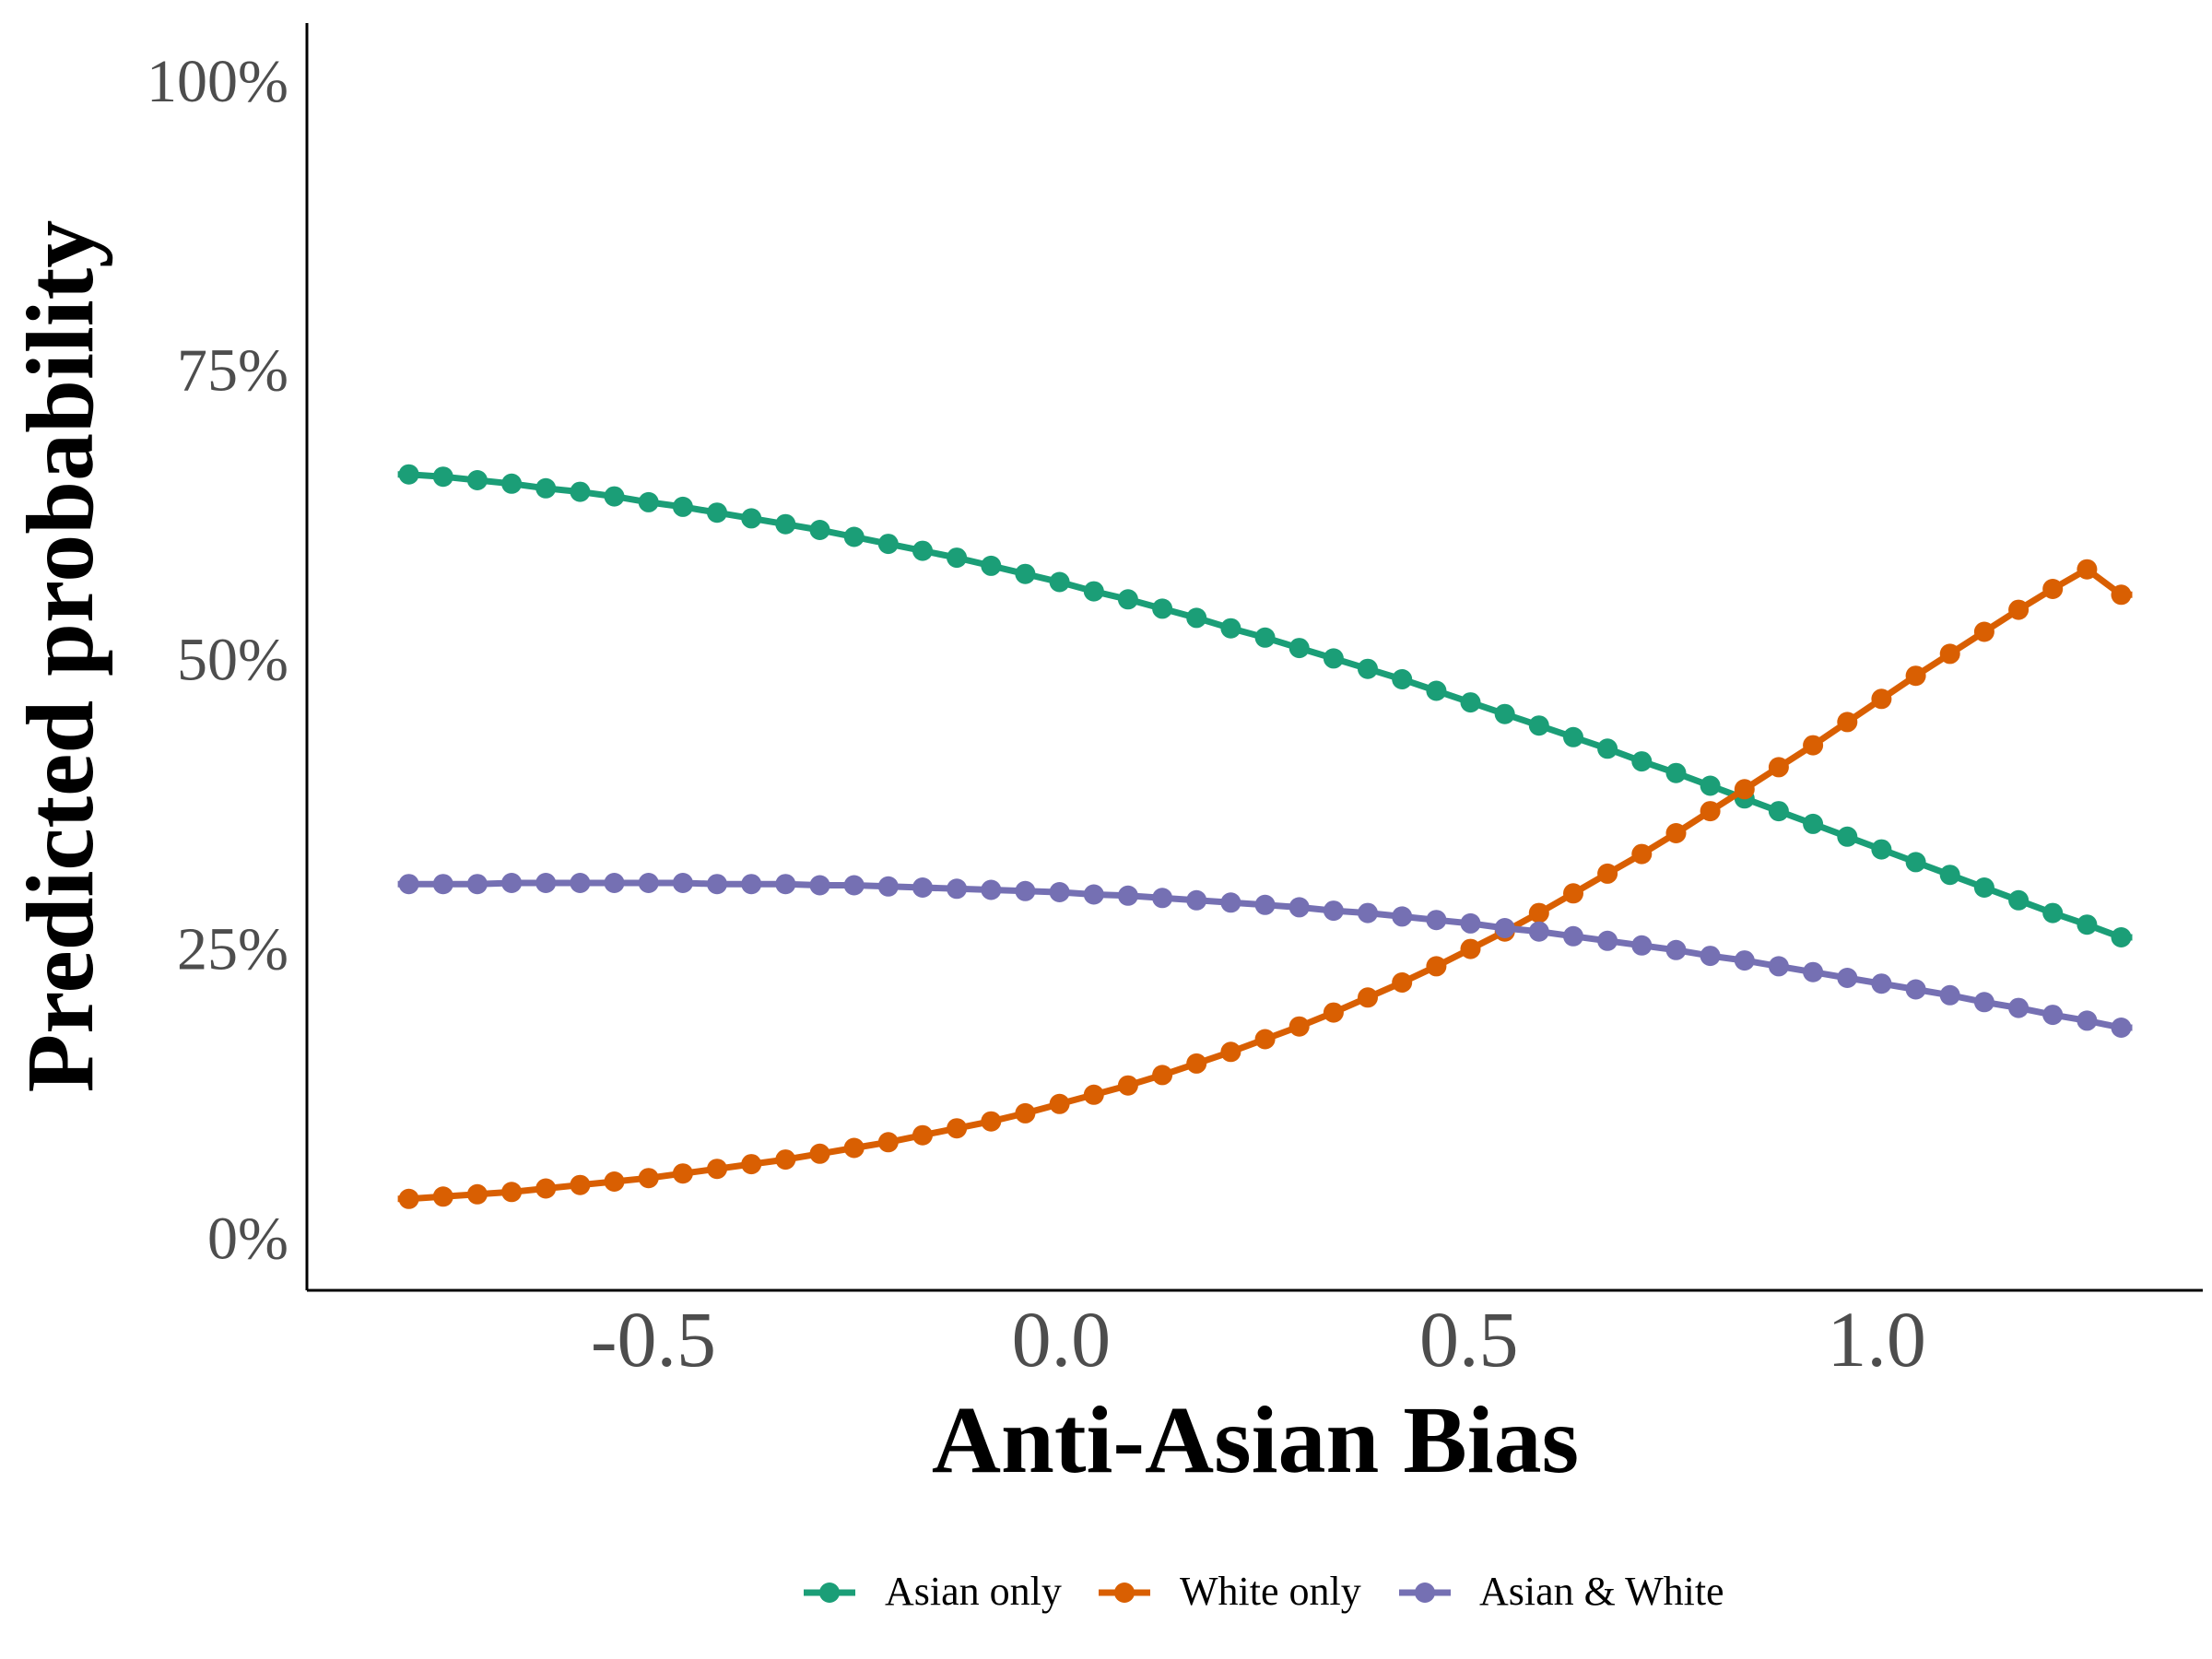 The image size is (2212, 1659). I want to click on legend-label: Asian & White, so click(1601, 1591).